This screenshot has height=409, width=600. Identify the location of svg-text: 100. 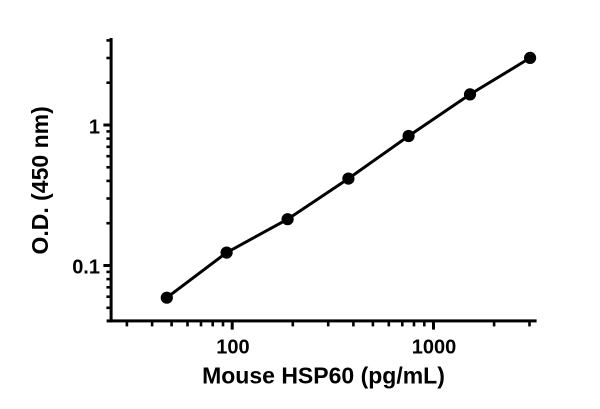
(232, 347).